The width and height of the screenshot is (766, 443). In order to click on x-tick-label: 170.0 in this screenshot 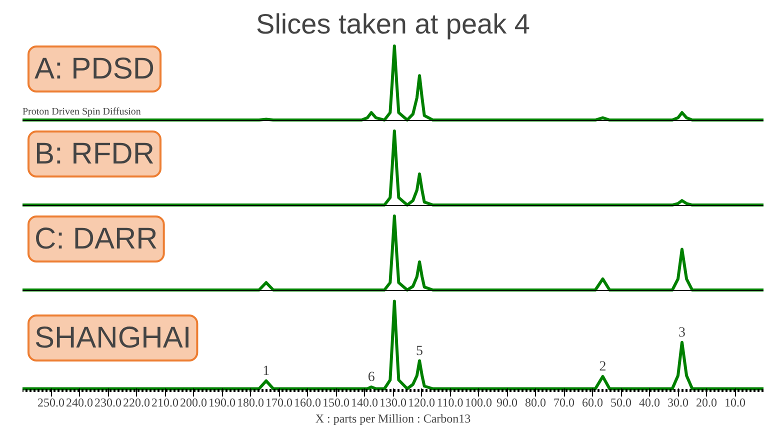, I will do `click(279, 403)`.